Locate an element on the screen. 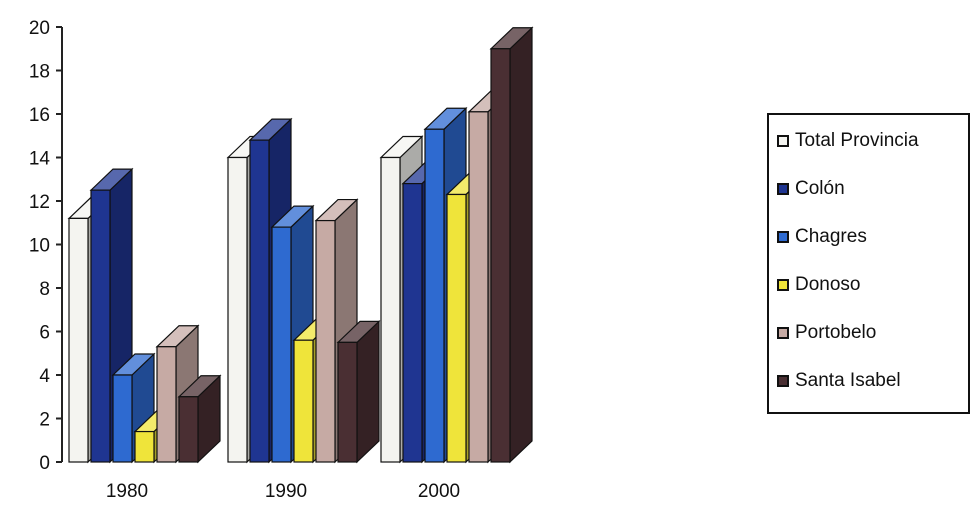  legend-item-portobelo: Portobelo is located at coordinates (826, 333).